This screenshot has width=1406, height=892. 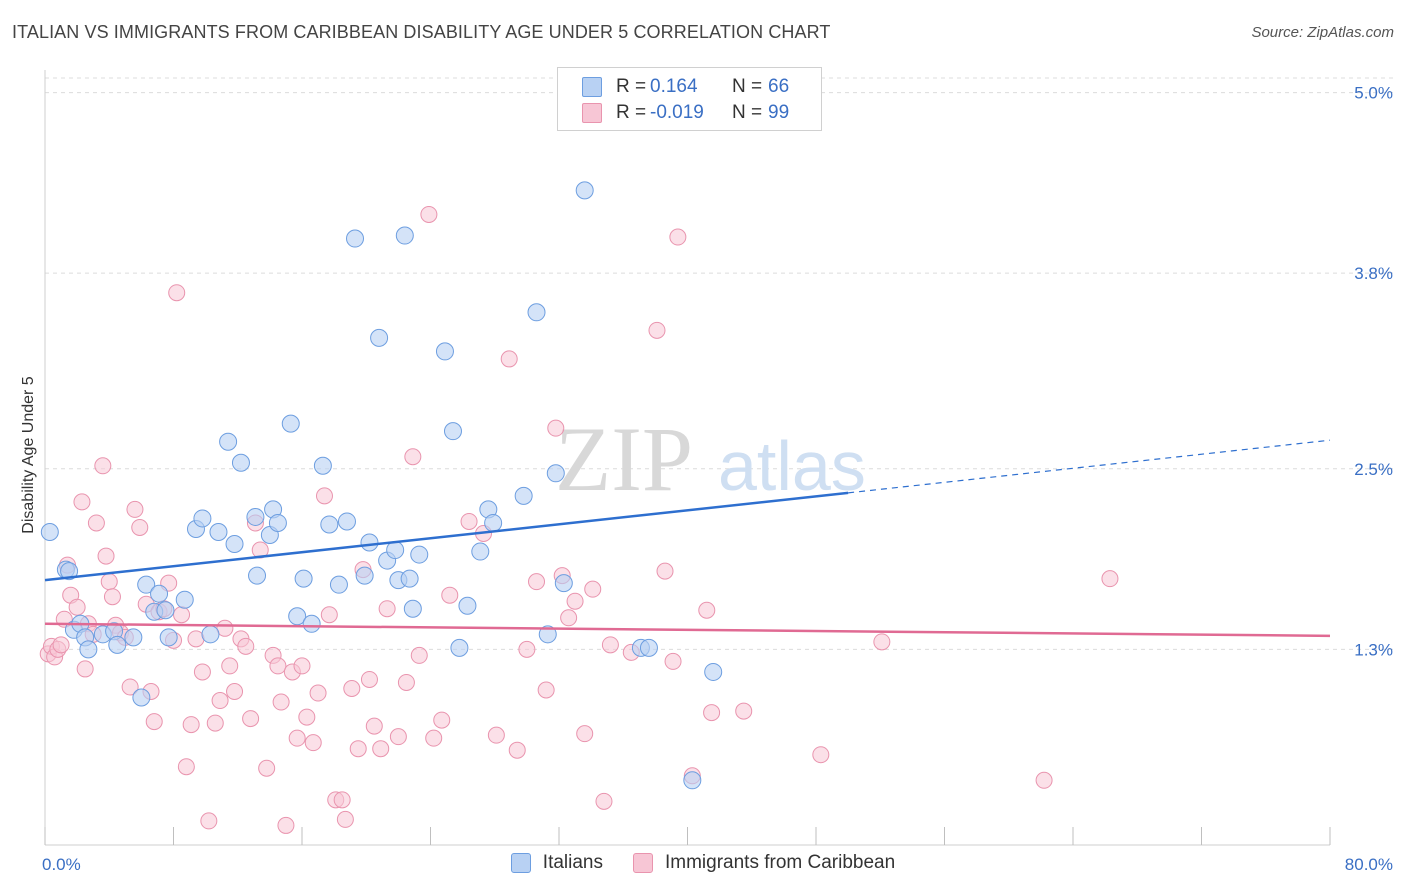 I want to click on source-note: Source: ZipAtlas.com, so click(x=1322, y=32).